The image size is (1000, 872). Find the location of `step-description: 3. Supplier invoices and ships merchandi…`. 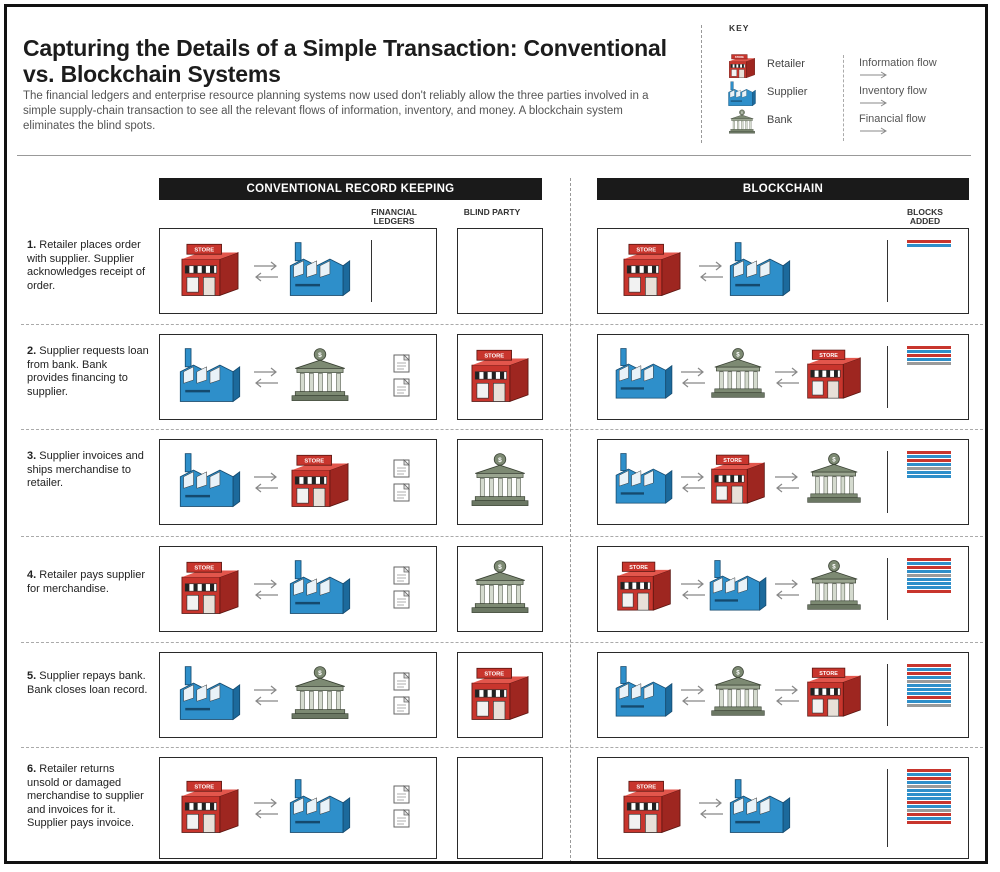

step-description: 3. Supplier invoices and ships merchandi… is located at coordinates (88, 470).